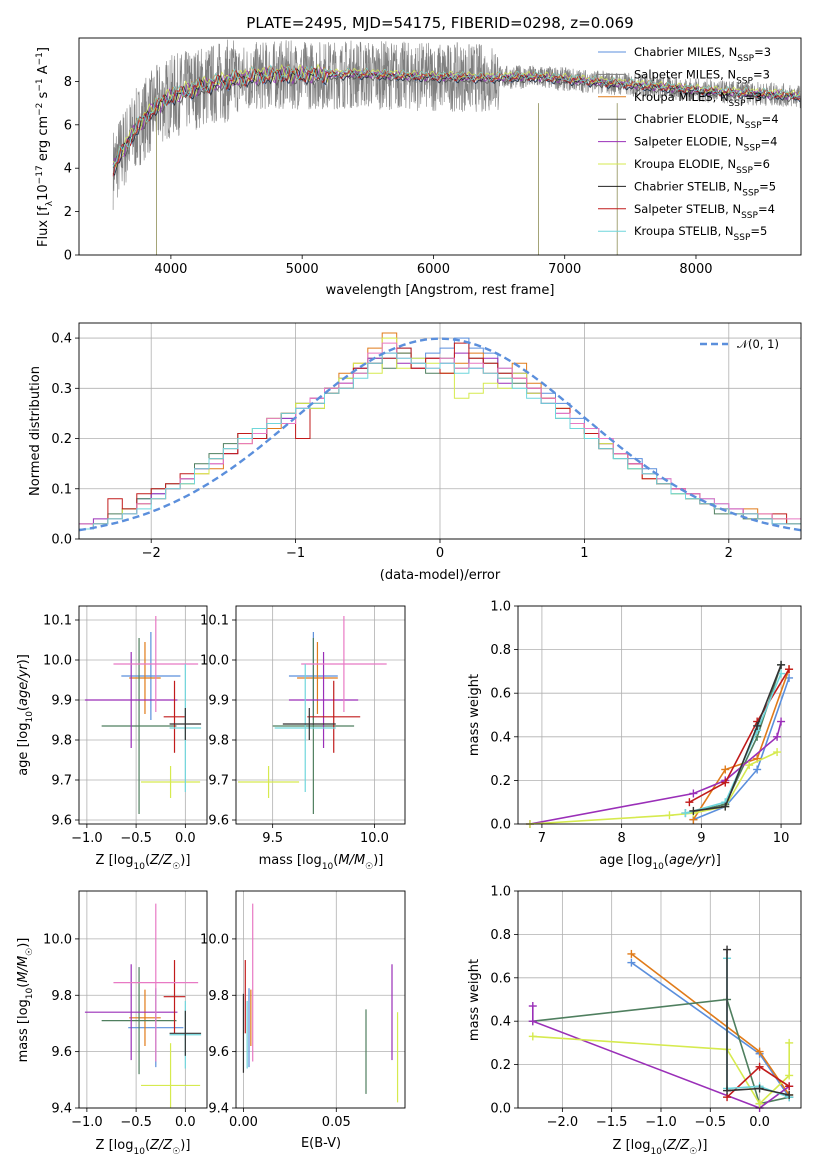  Describe the element at coordinates (440, 445) in the screenshot. I see `histogram-step` at that location.